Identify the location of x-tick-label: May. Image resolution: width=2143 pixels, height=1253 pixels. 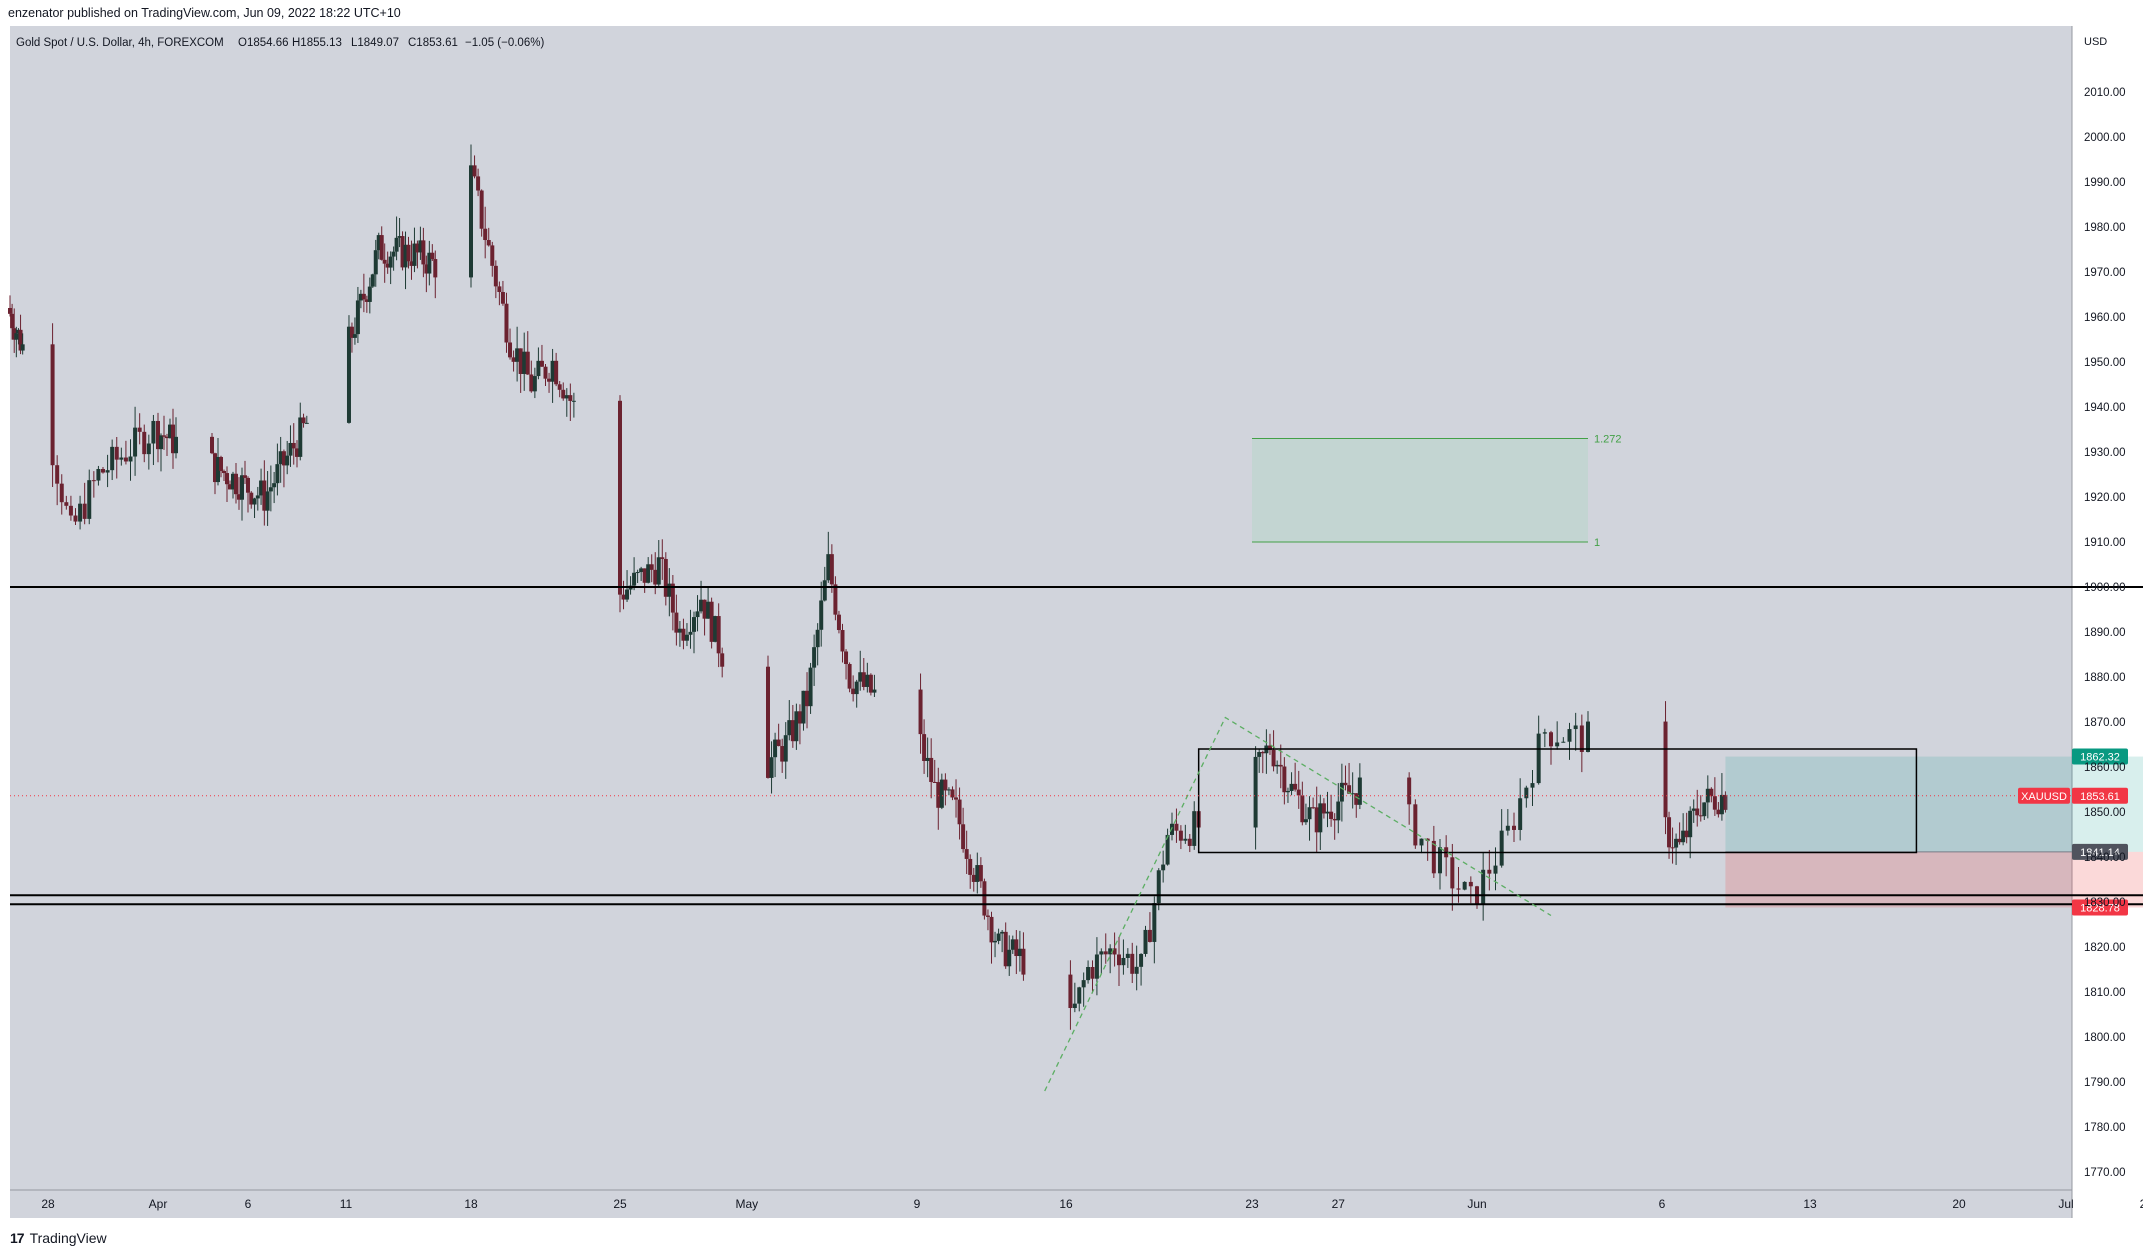
(747, 1204).